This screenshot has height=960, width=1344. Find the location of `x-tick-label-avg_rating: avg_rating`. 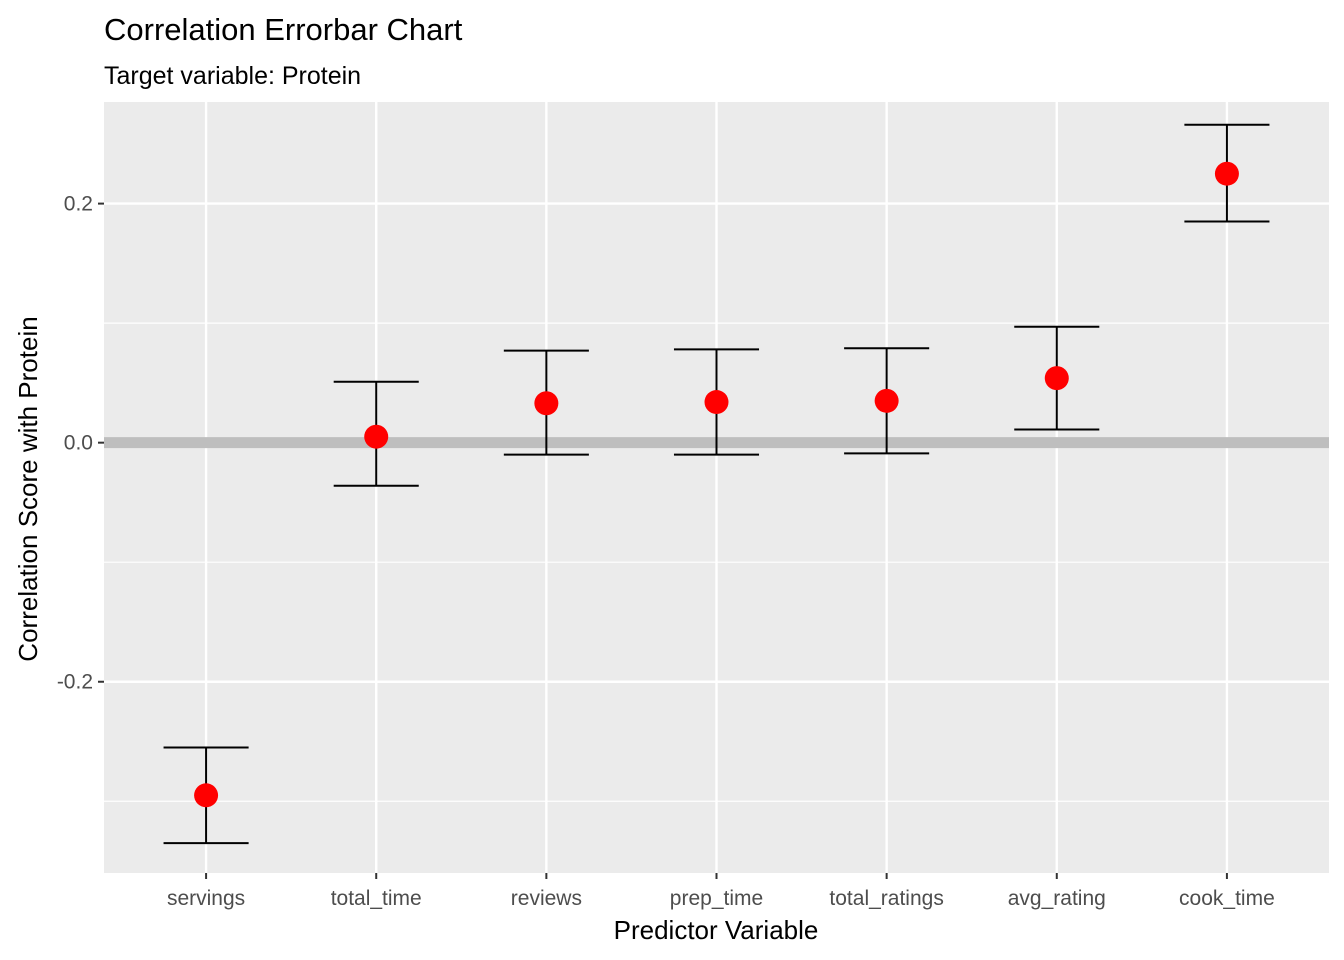

x-tick-label-avg_rating: avg_rating is located at coordinates (1057, 898).